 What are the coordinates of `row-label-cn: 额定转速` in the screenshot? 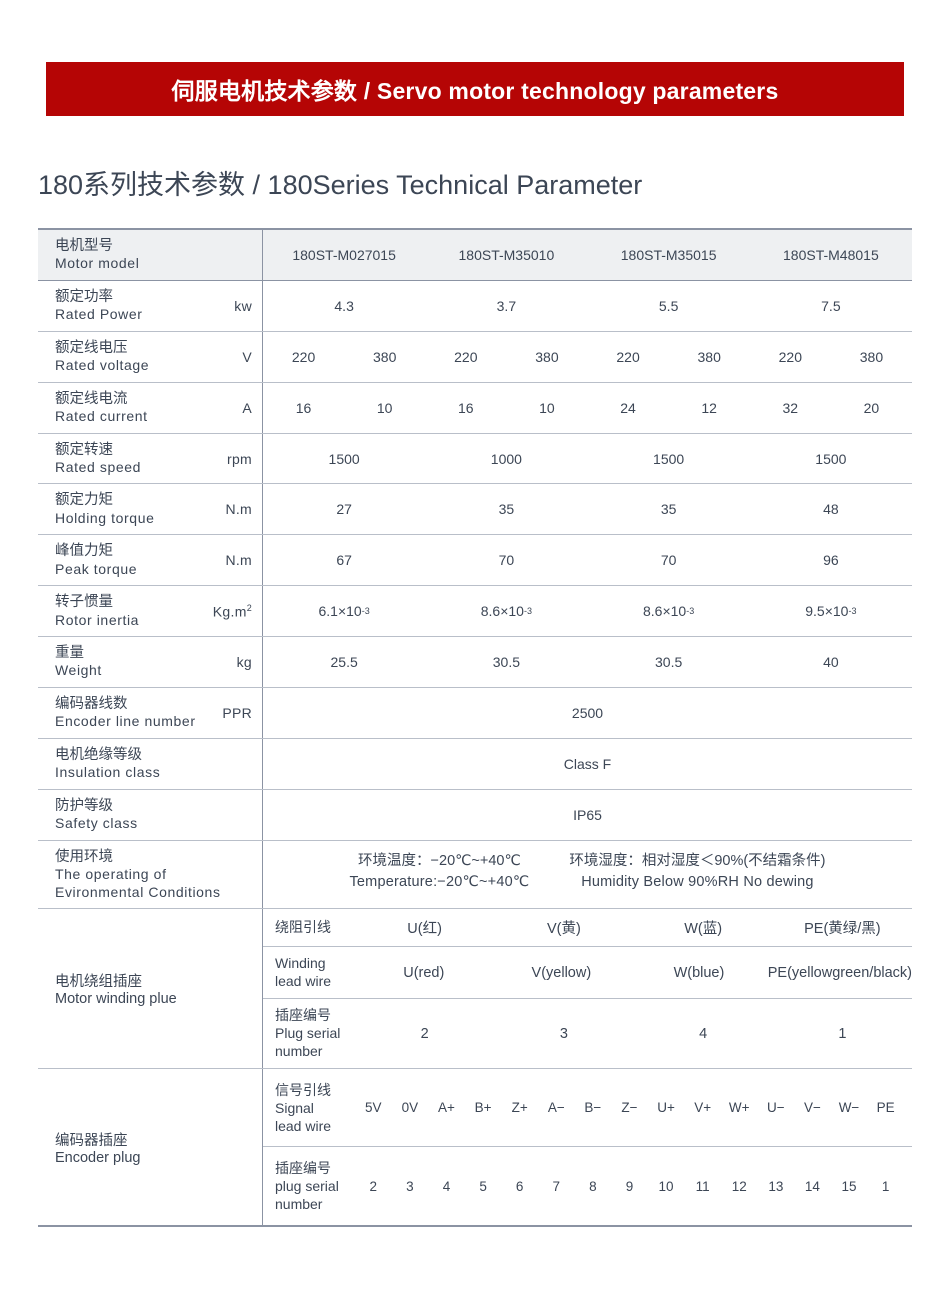 It's located at (84, 449).